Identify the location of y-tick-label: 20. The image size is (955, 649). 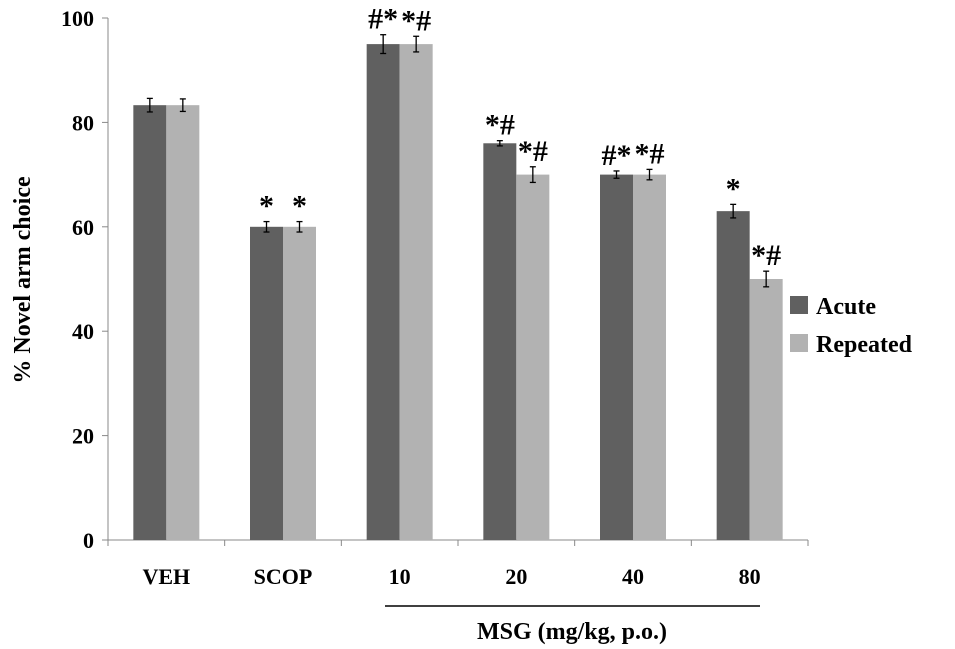
(83, 436).